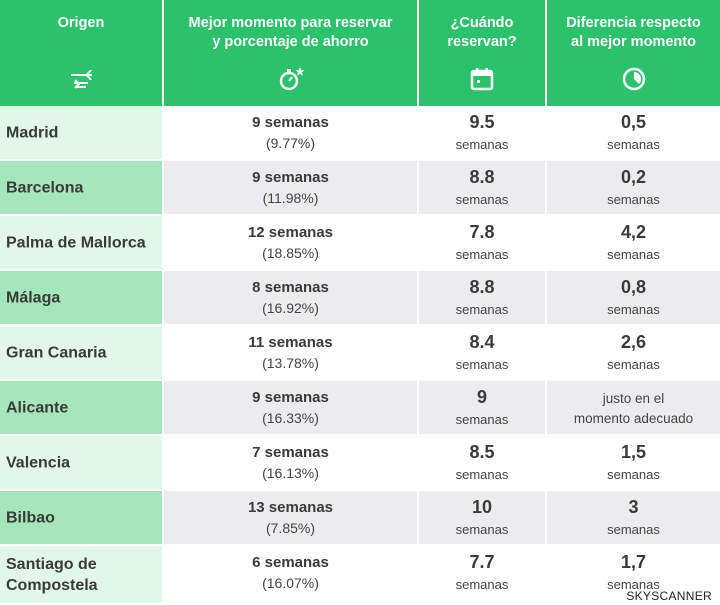 This screenshot has height=605, width=720. What do you see at coordinates (81, 407) in the screenshot?
I see `origin-cell: Alicante` at bounding box center [81, 407].